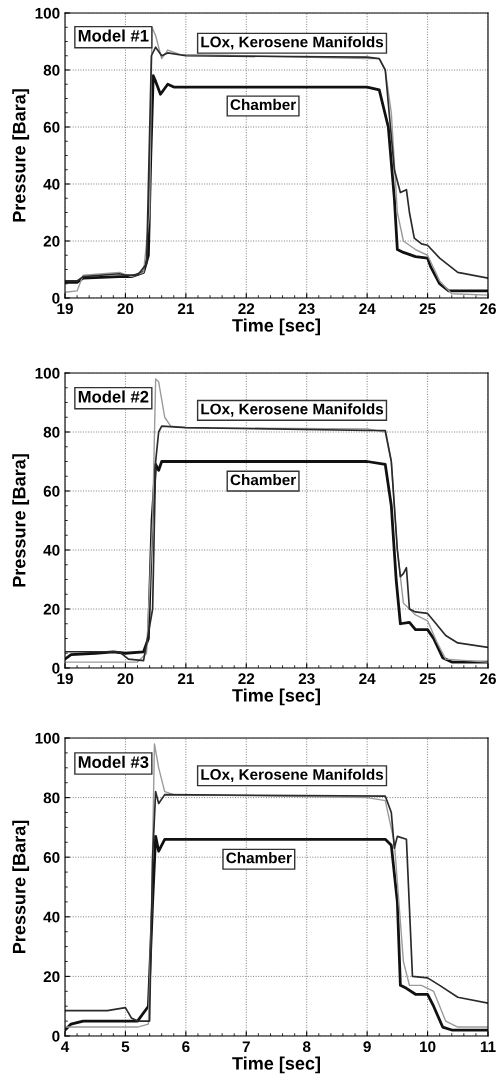 The width and height of the screenshot is (502, 1081). Describe the element at coordinates (306, 1047) in the screenshot. I see `x-tick-label: 8` at that location.